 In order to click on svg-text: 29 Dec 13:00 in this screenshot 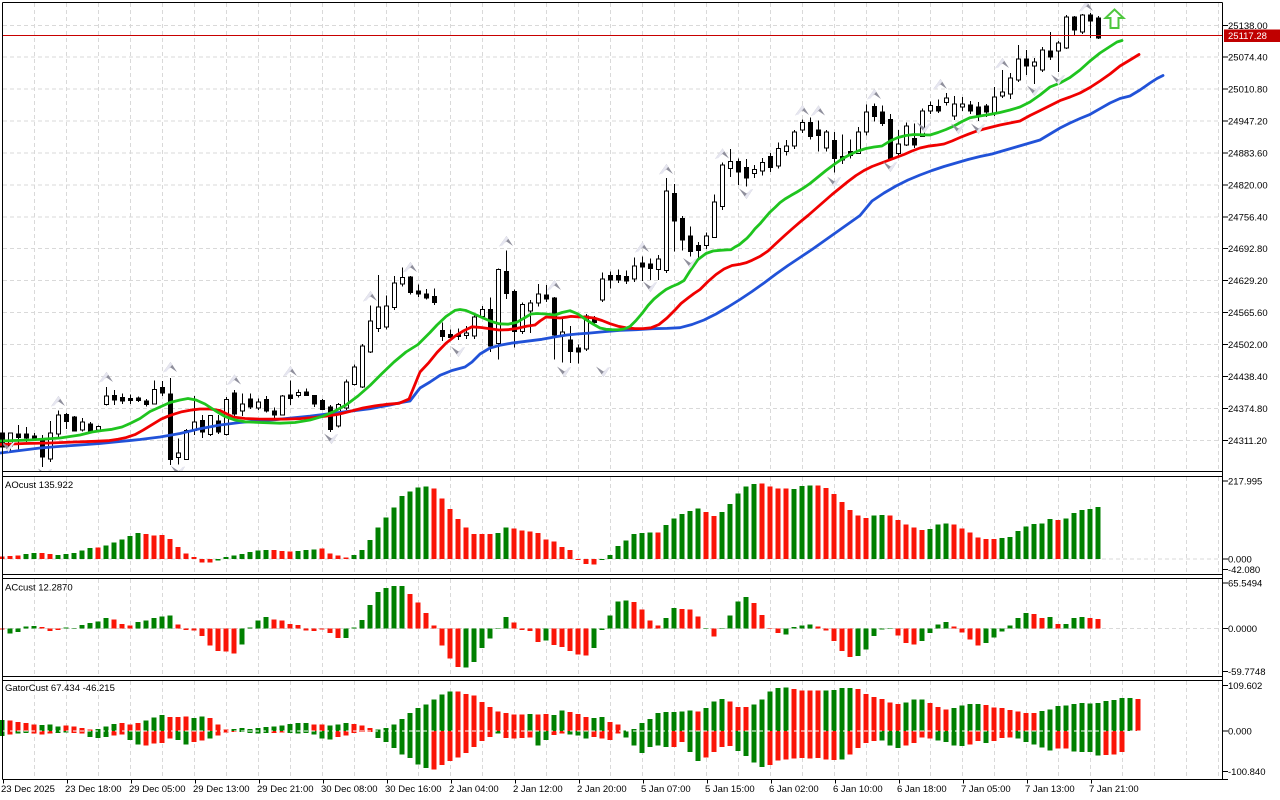, I will do `click(221, 789)`.